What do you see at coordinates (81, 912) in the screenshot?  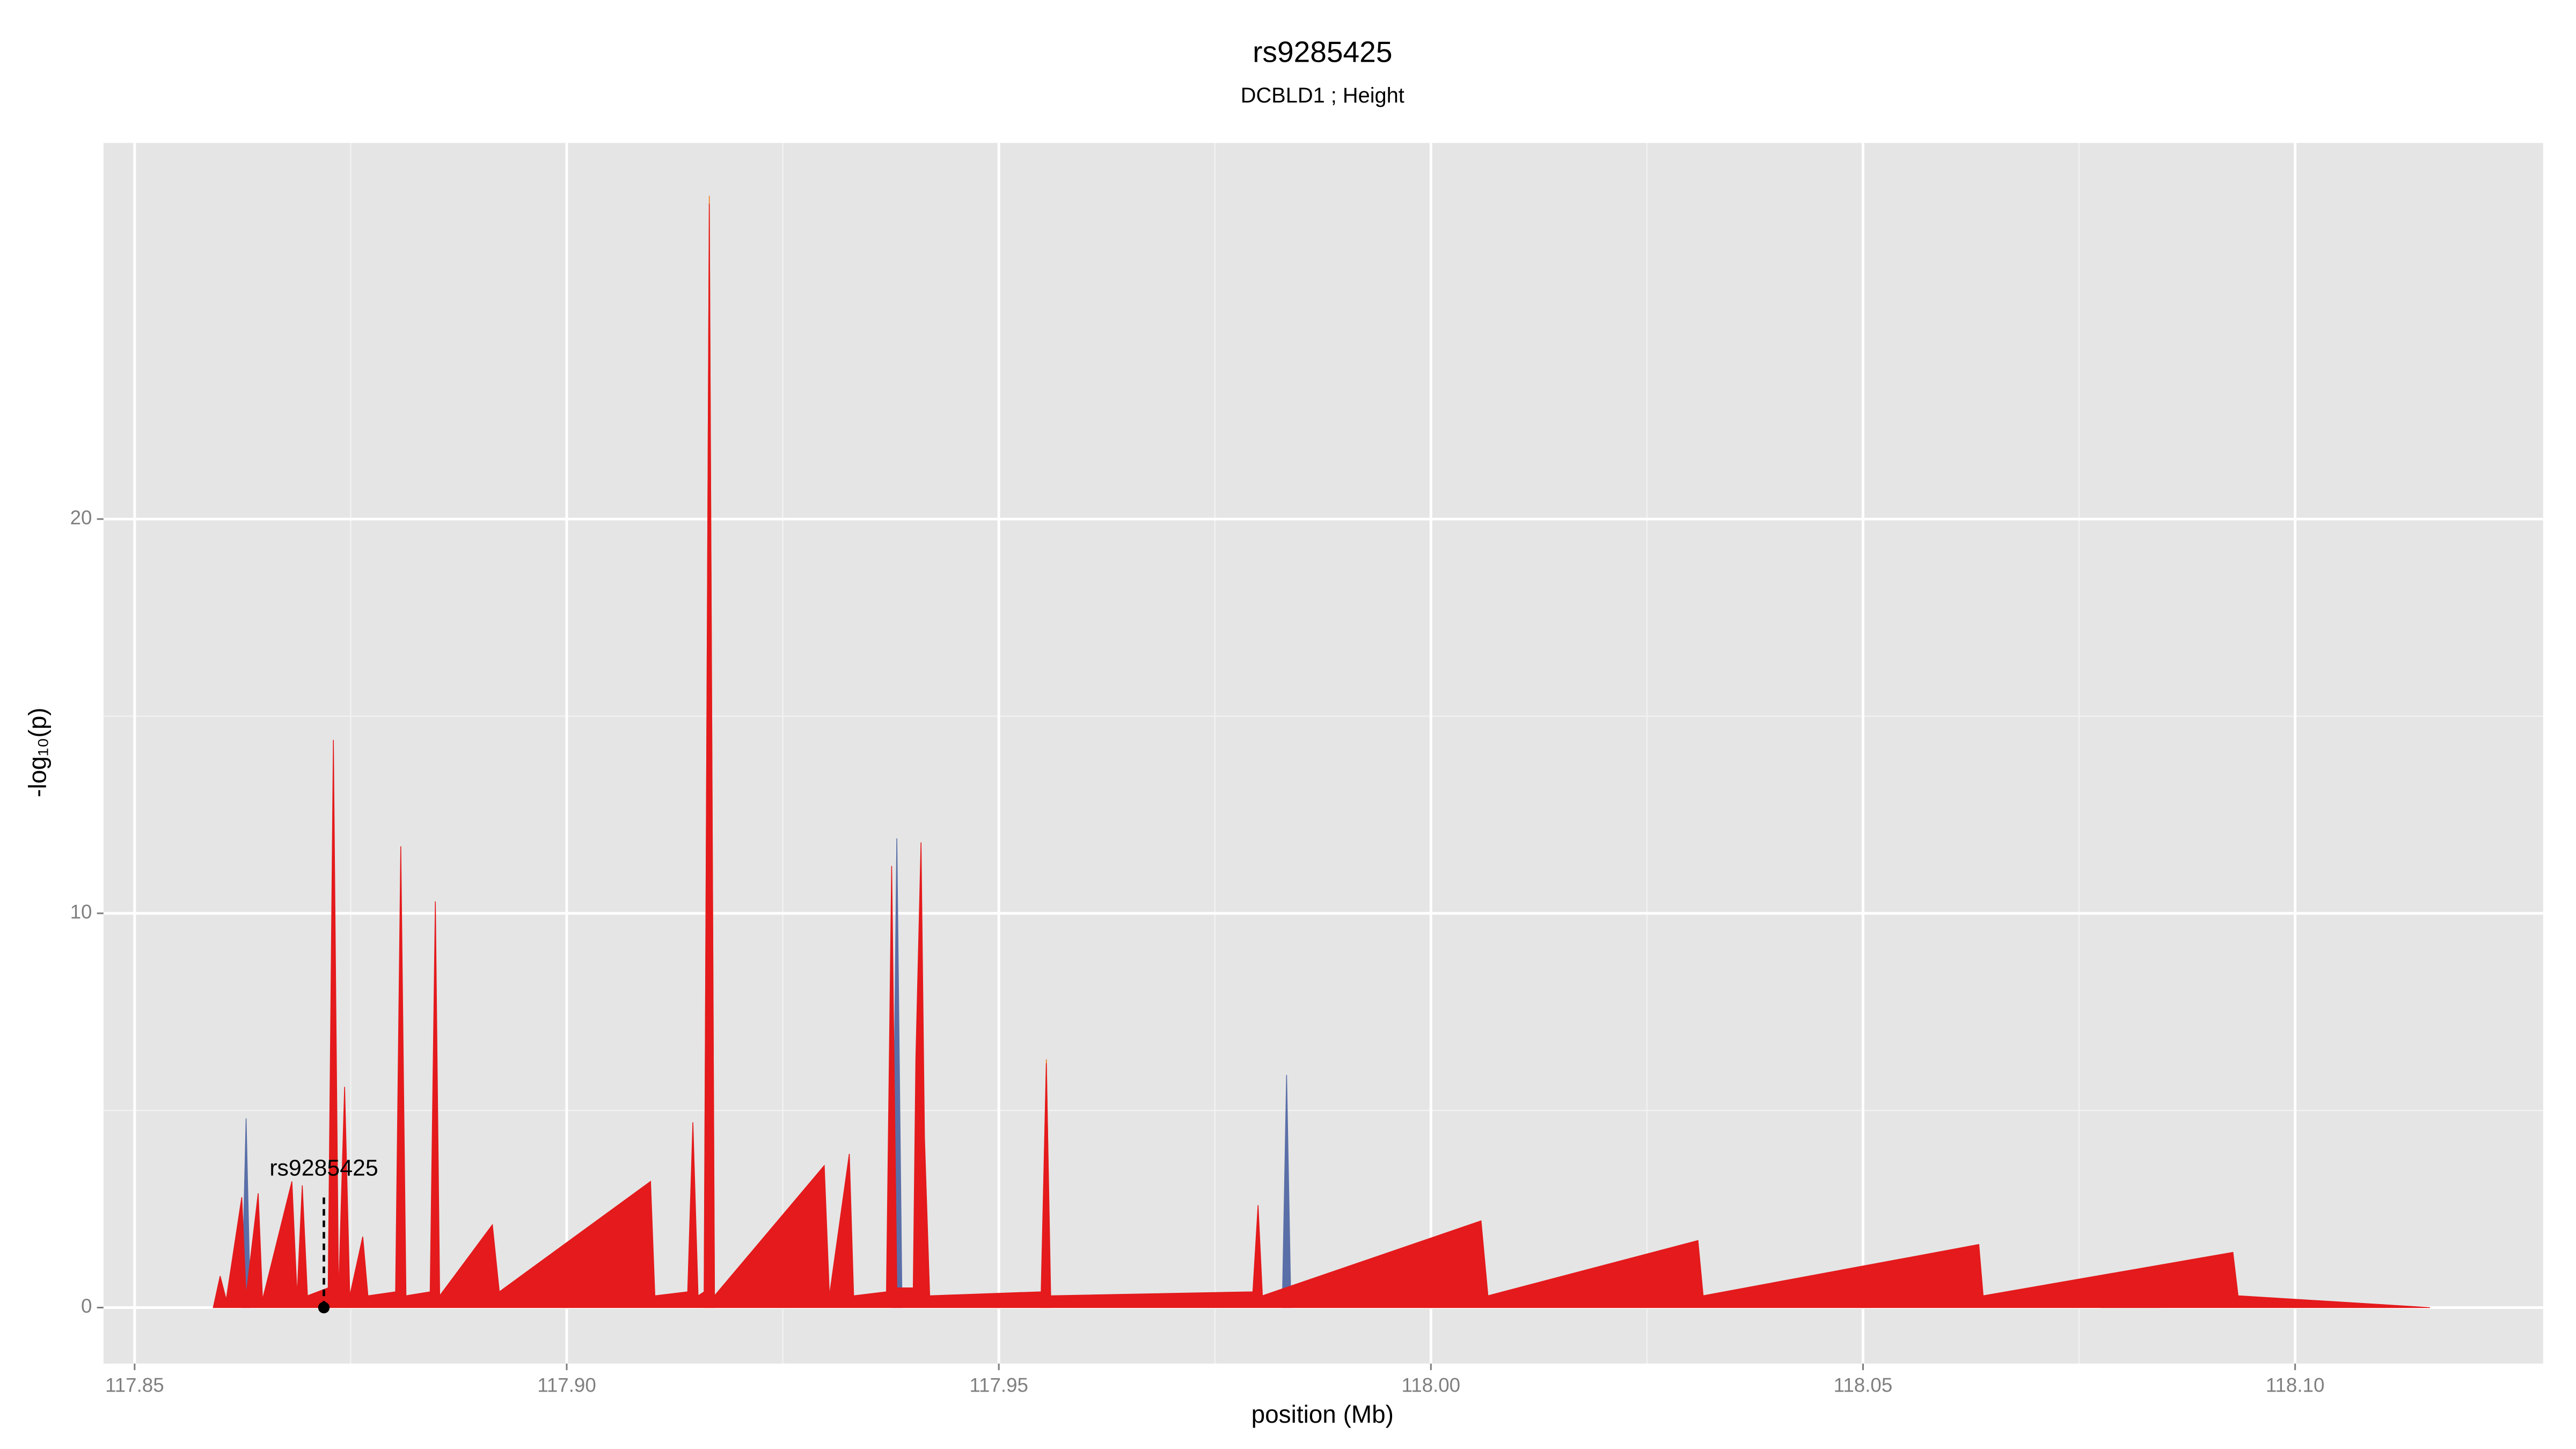 I see `y-tick-label: 10` at bounding box center [81, 912].